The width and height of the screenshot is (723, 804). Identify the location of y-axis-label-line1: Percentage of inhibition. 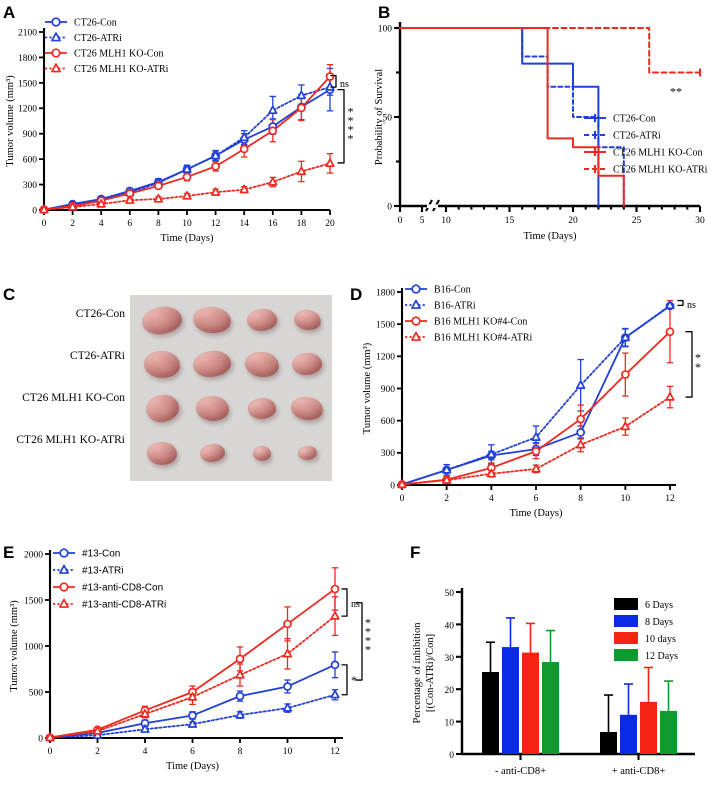
(417, 673).